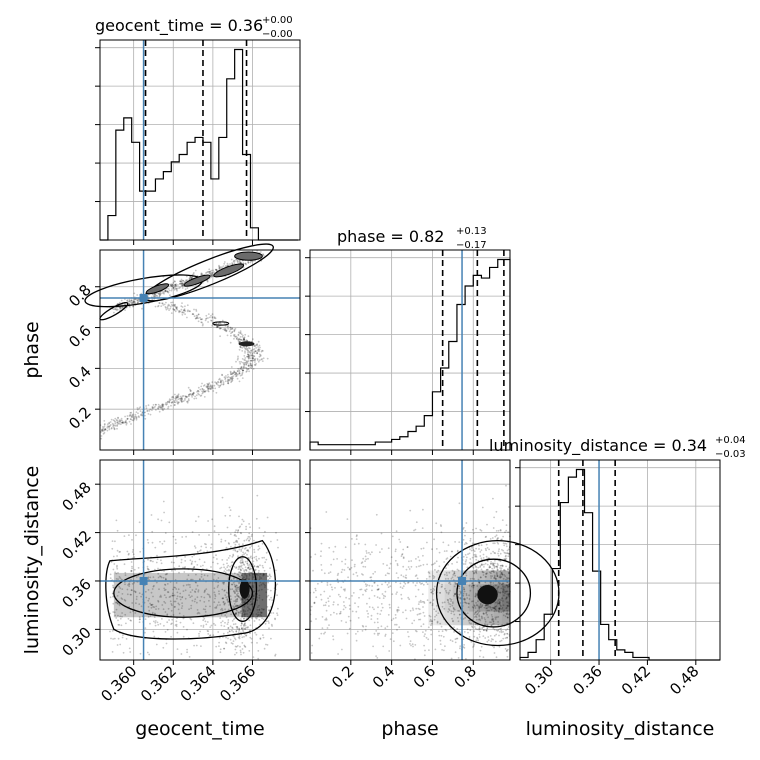  What do you see at coordinates (730, 440) in the screenshot?
I see `title-plus: +0.04` at bounding box center [730, 440].